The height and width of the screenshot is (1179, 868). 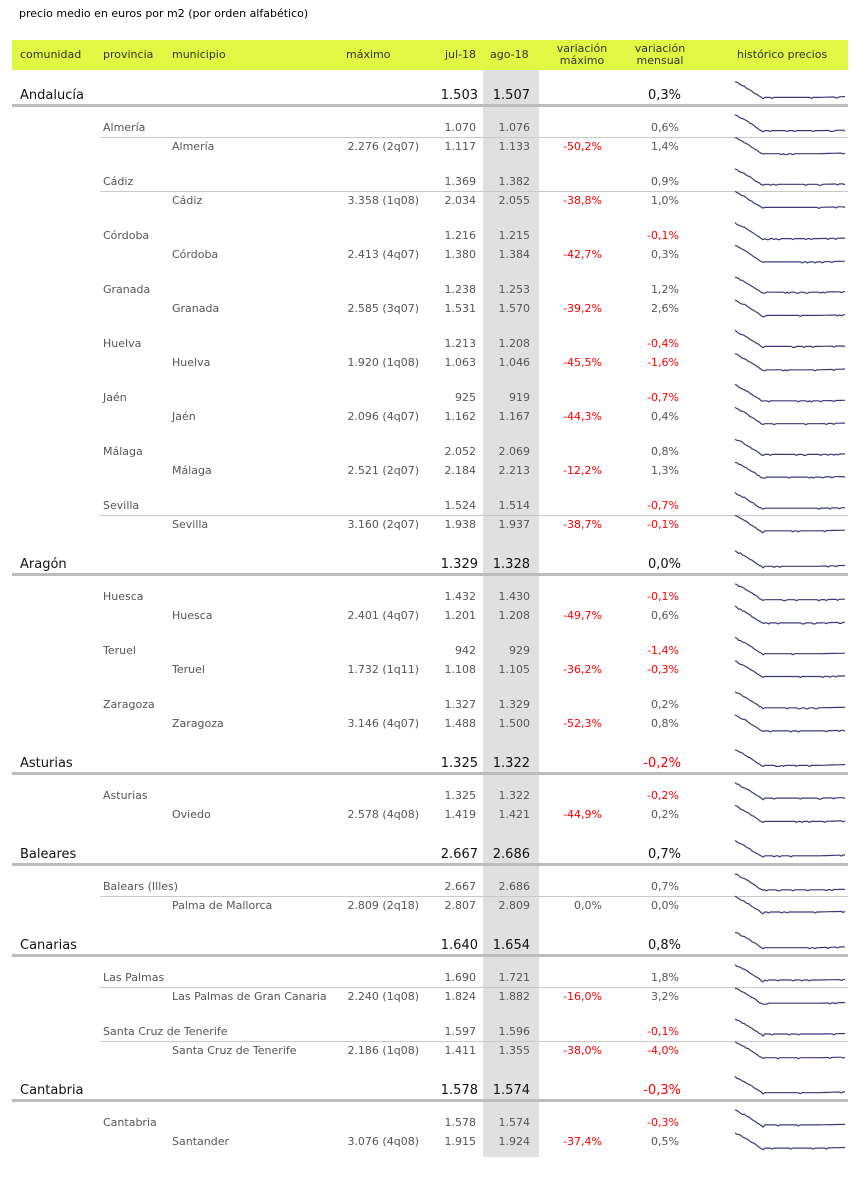 What do you see at coordinates (48, 945) in the screenshot?
I see `comunidad-name: Canarias` at bounding box center [48, 945].